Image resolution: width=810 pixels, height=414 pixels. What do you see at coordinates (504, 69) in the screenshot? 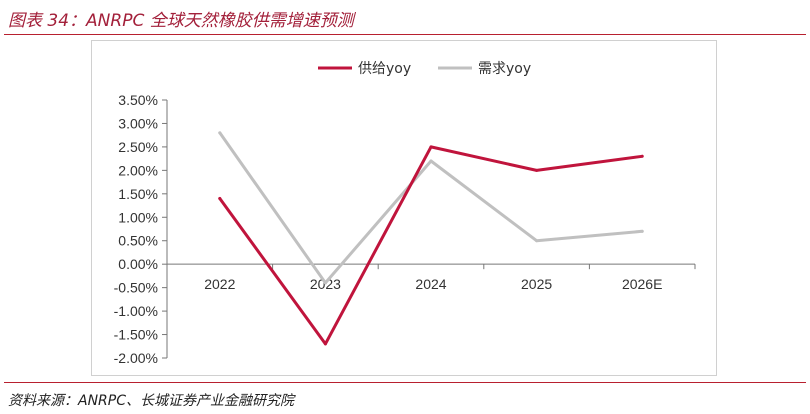
I see `legend-label: 需求yoy` at bounding box center [504, 69].